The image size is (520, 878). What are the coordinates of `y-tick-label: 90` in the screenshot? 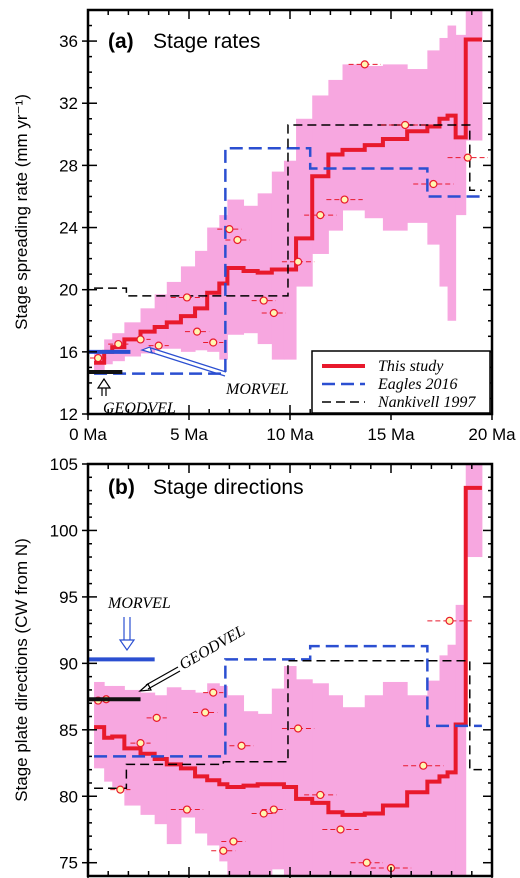 It's located at (68, 663).